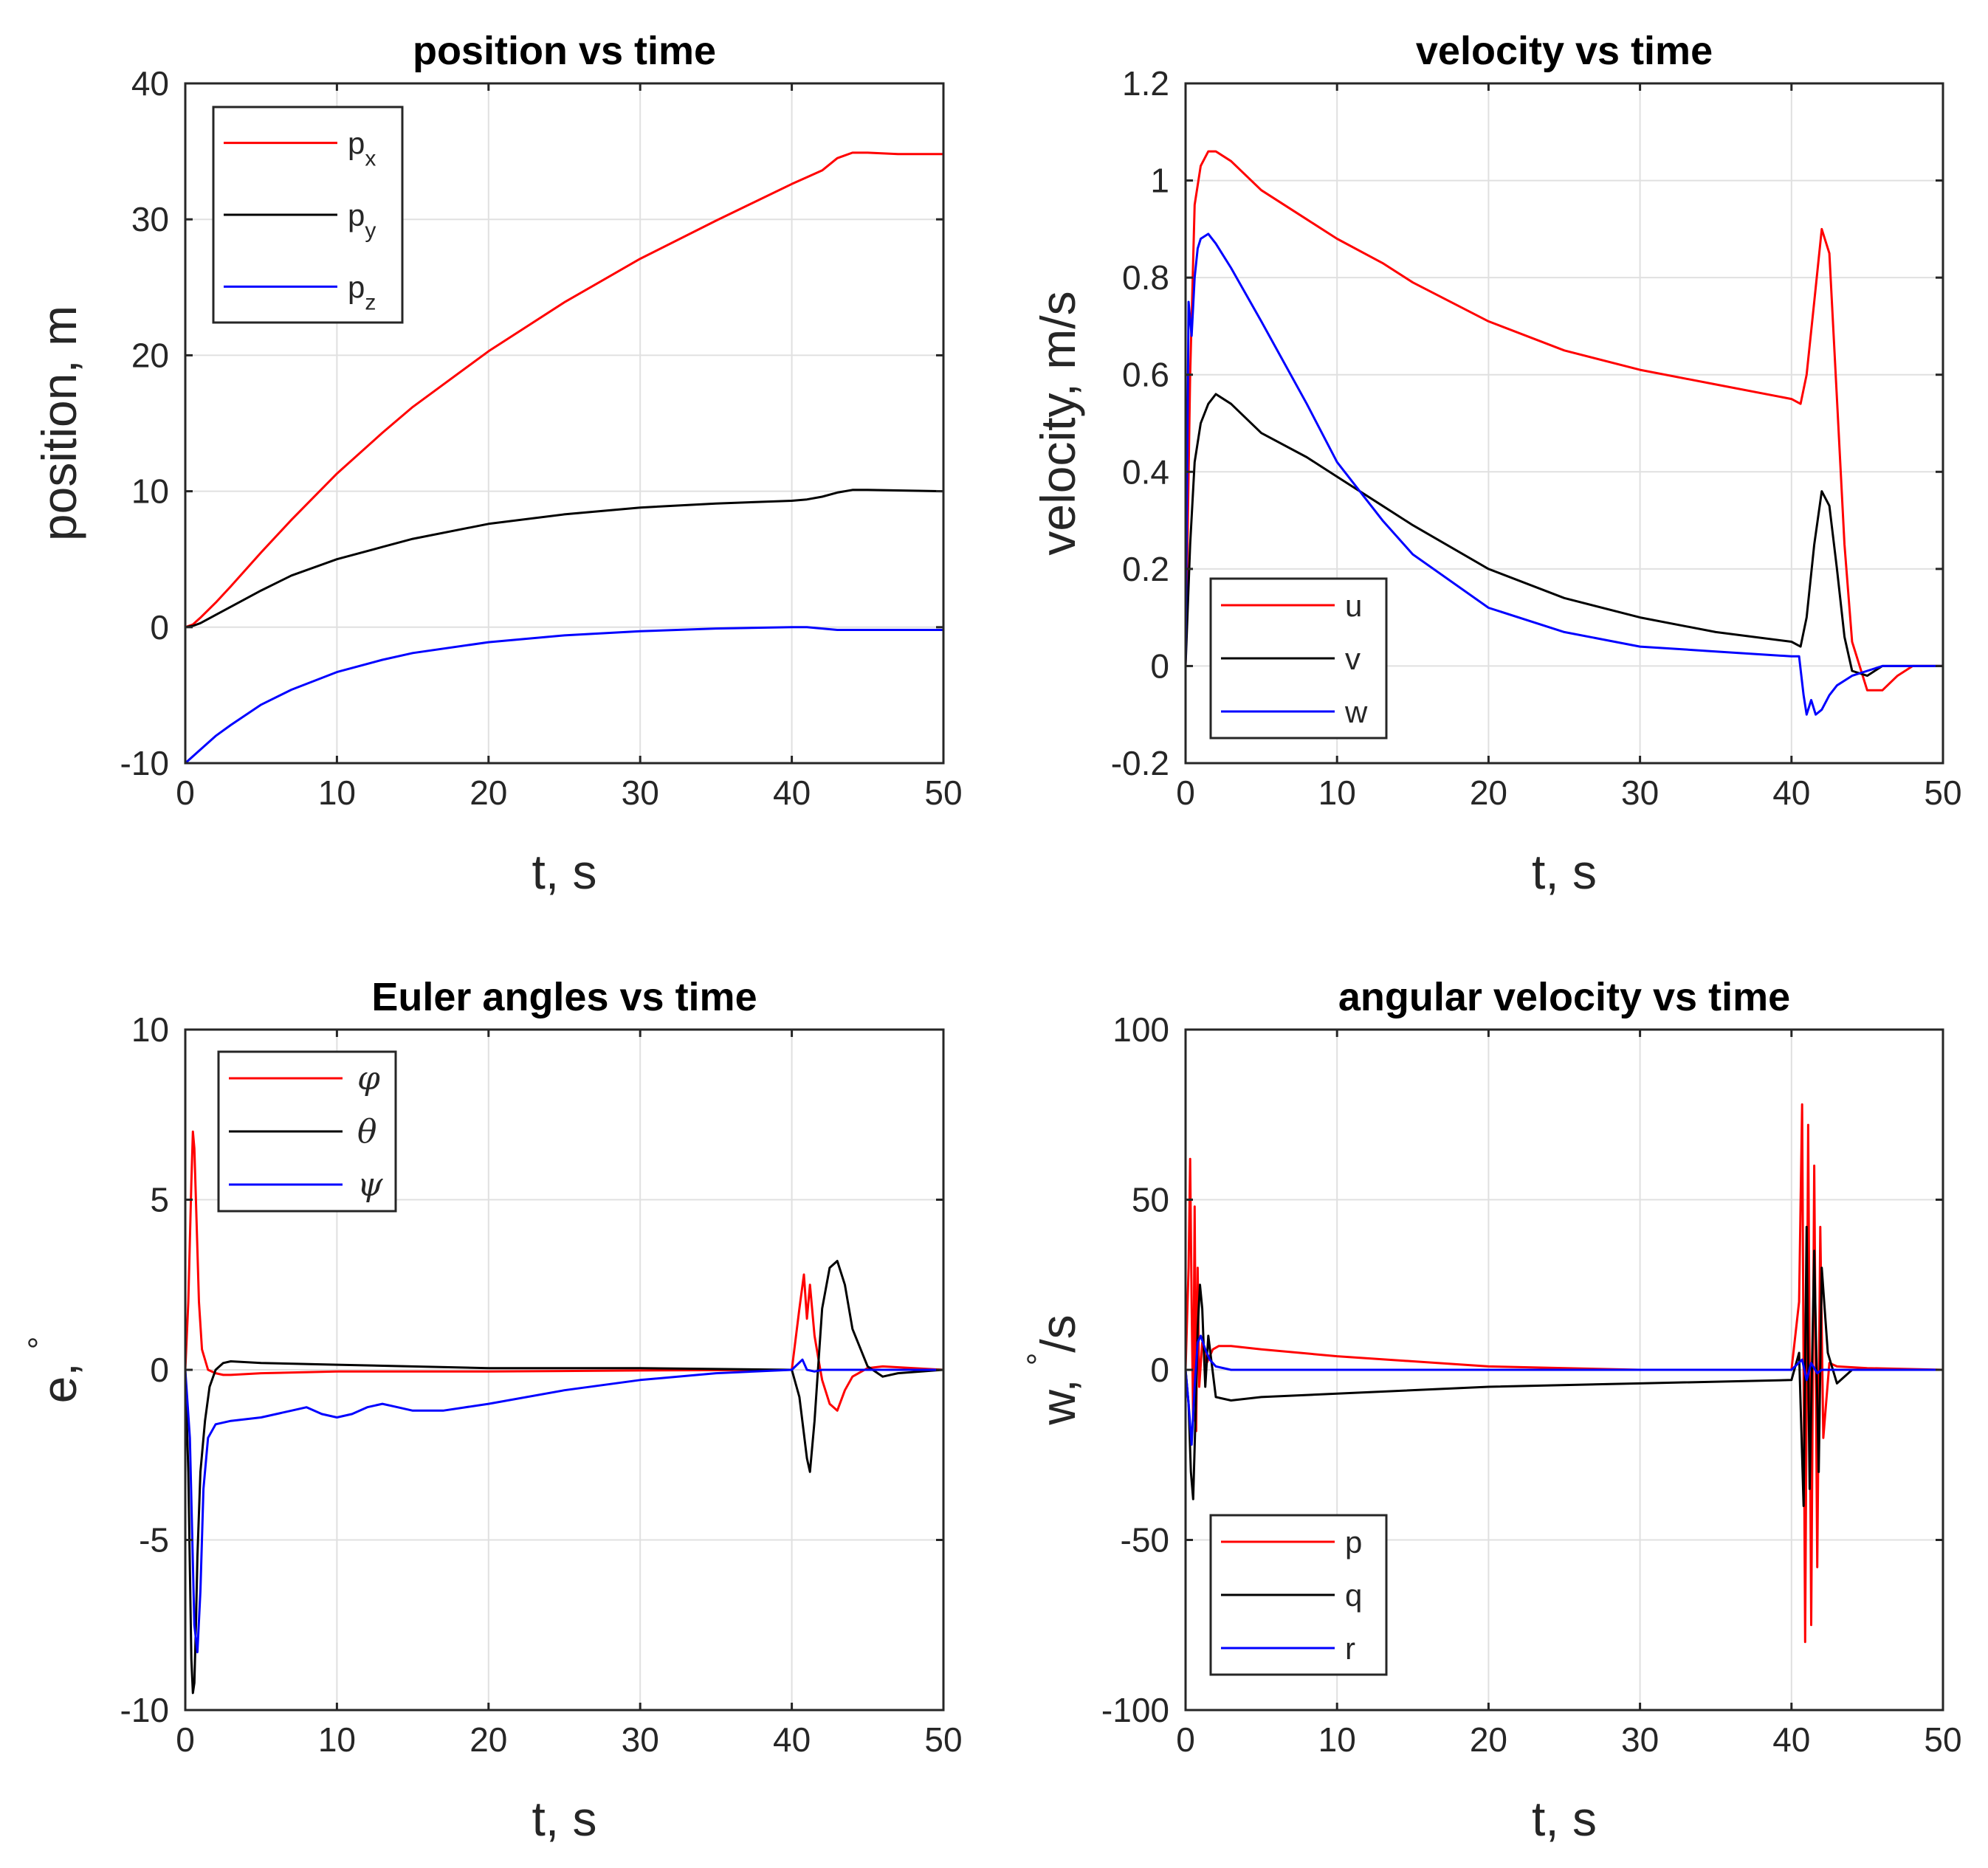  Describe the element at coordinates (1298, 1595) in the screenshot. I see `legend: pqr` at that location.